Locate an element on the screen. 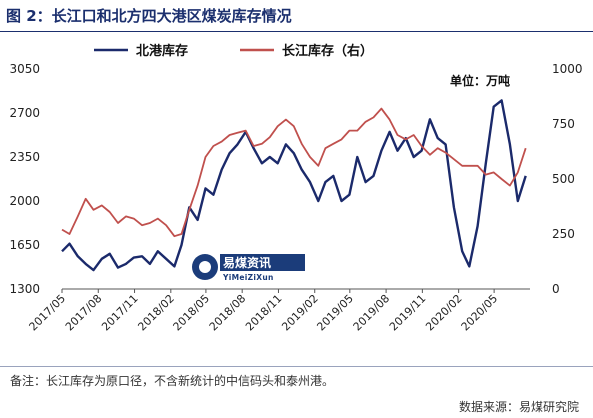 This screenshot has width=593, height=418. title-divider is located at coordinates (296, 31).